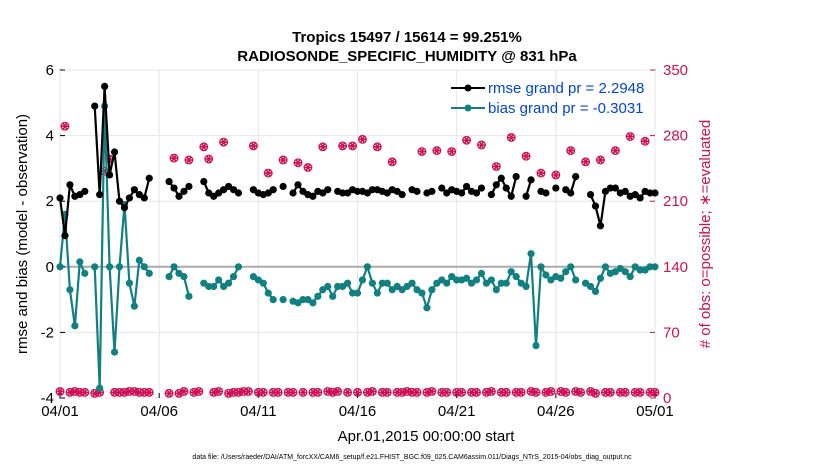  Describe the element at coordinates (671, 332) in the screenshot. I see `y-right-tick-label: 70` at that location.